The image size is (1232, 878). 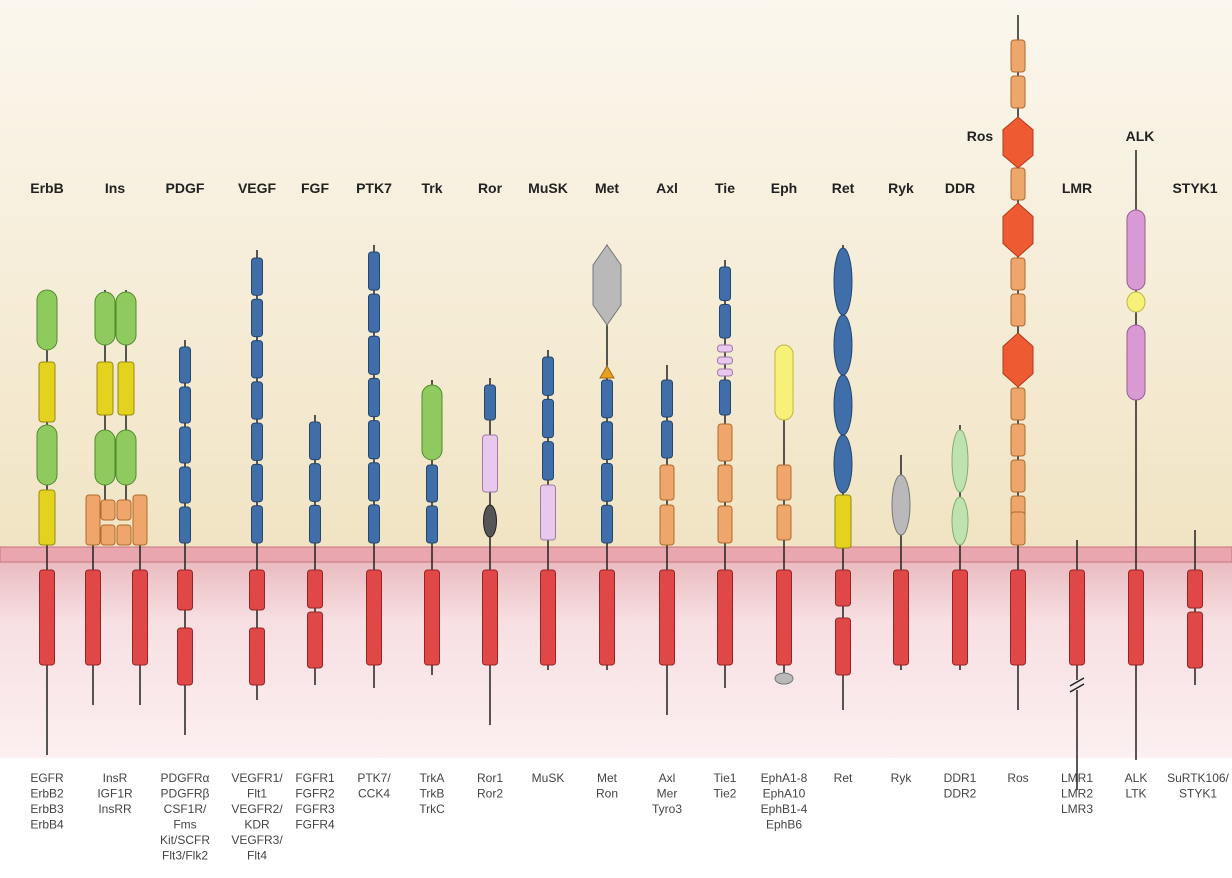 What do you see at coordinates (725, 794) in the screenshot?
I see `member: Tie2` at bounding box center [725, 794].